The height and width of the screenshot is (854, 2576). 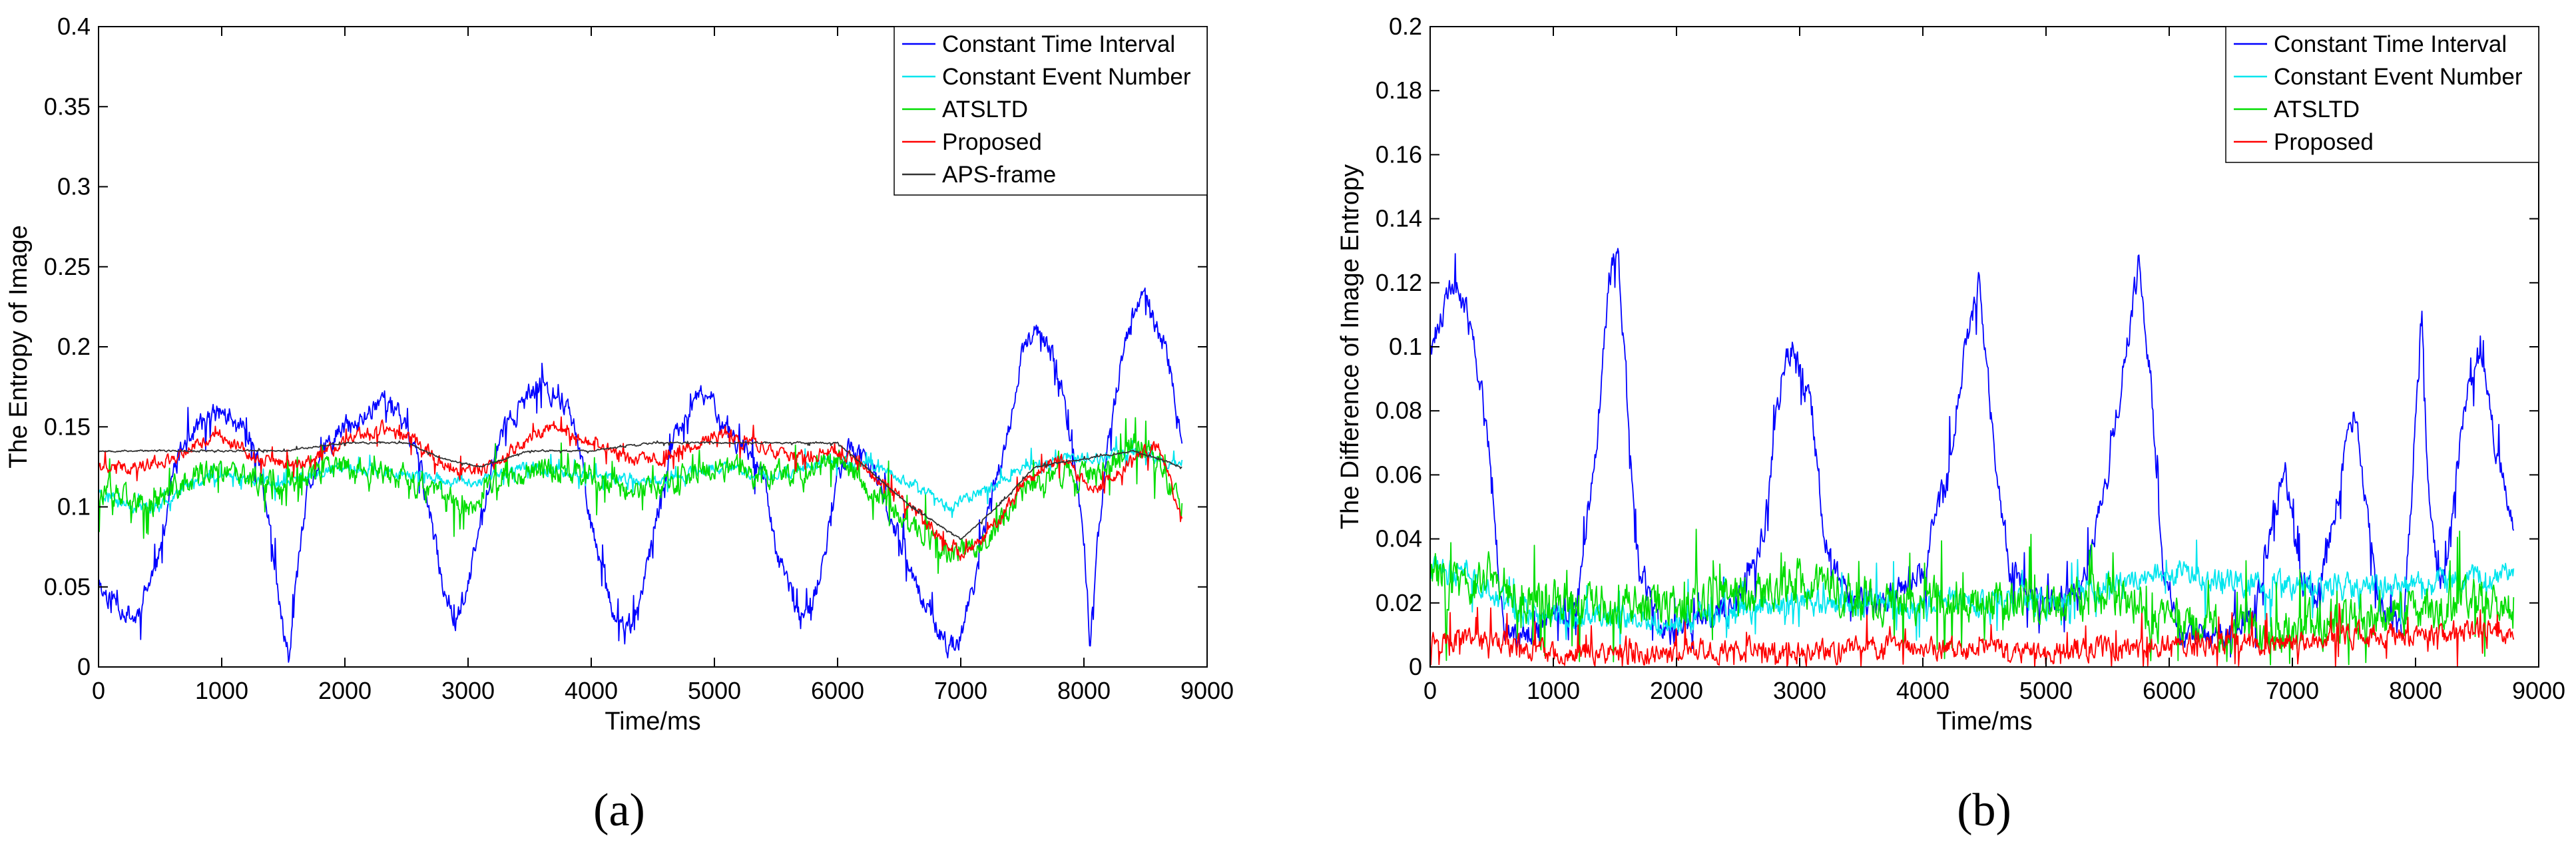 I want to click on legend-entry: APS-frame, so click(x=999, y=175).